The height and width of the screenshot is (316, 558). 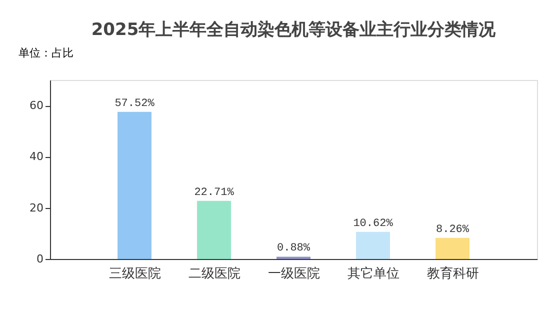 I want to click on data-label: 8.26%, so click(x=453, y=230).